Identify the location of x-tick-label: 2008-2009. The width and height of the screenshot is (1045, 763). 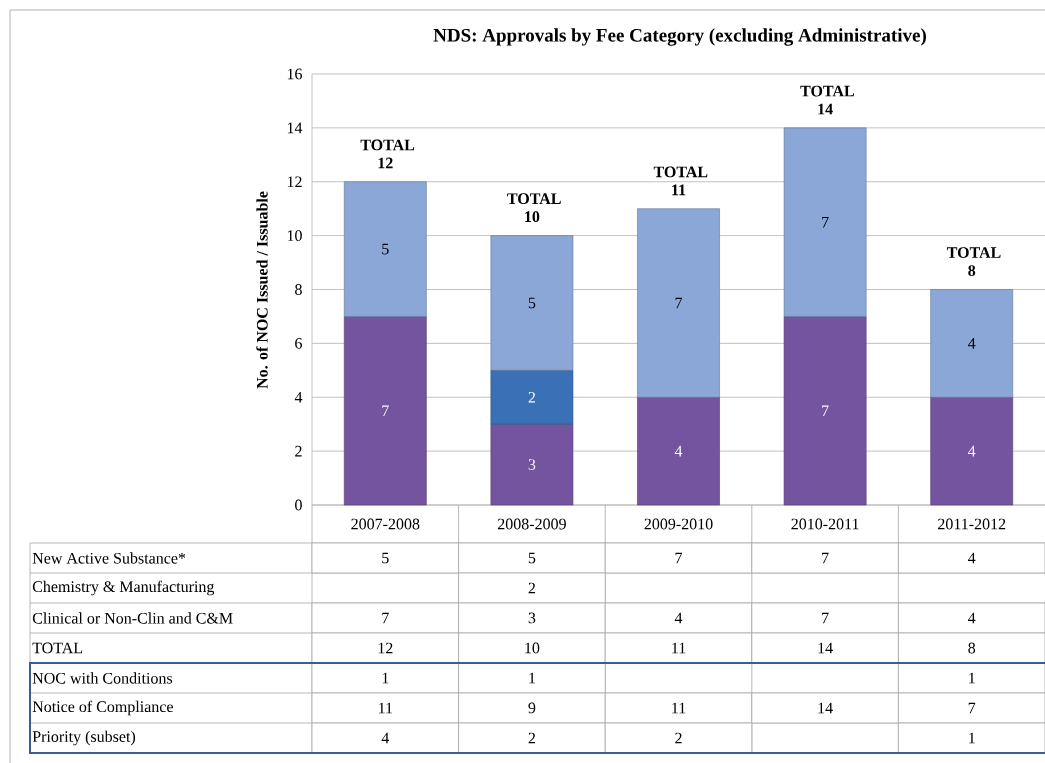
(531, 524).